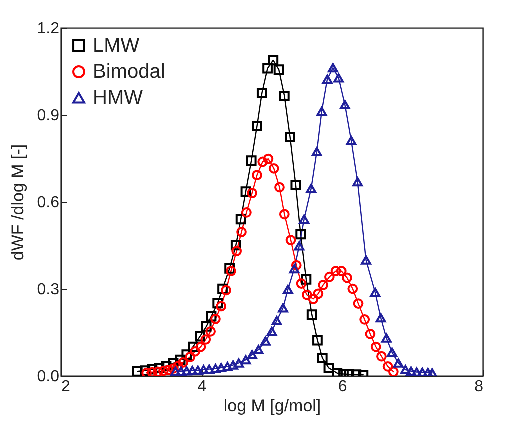 This screenshot has width=531, height=443. Describe the element at coordinates (48, 29) in the screenshot. I see `y-tick-label: 1.2` at that location.